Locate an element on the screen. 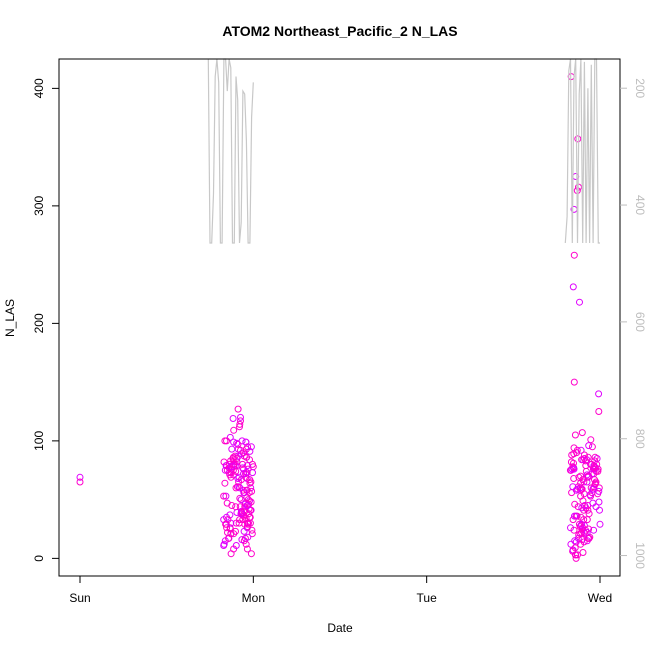  y2-tick-label: 400 is located at coordinates (640, 205).